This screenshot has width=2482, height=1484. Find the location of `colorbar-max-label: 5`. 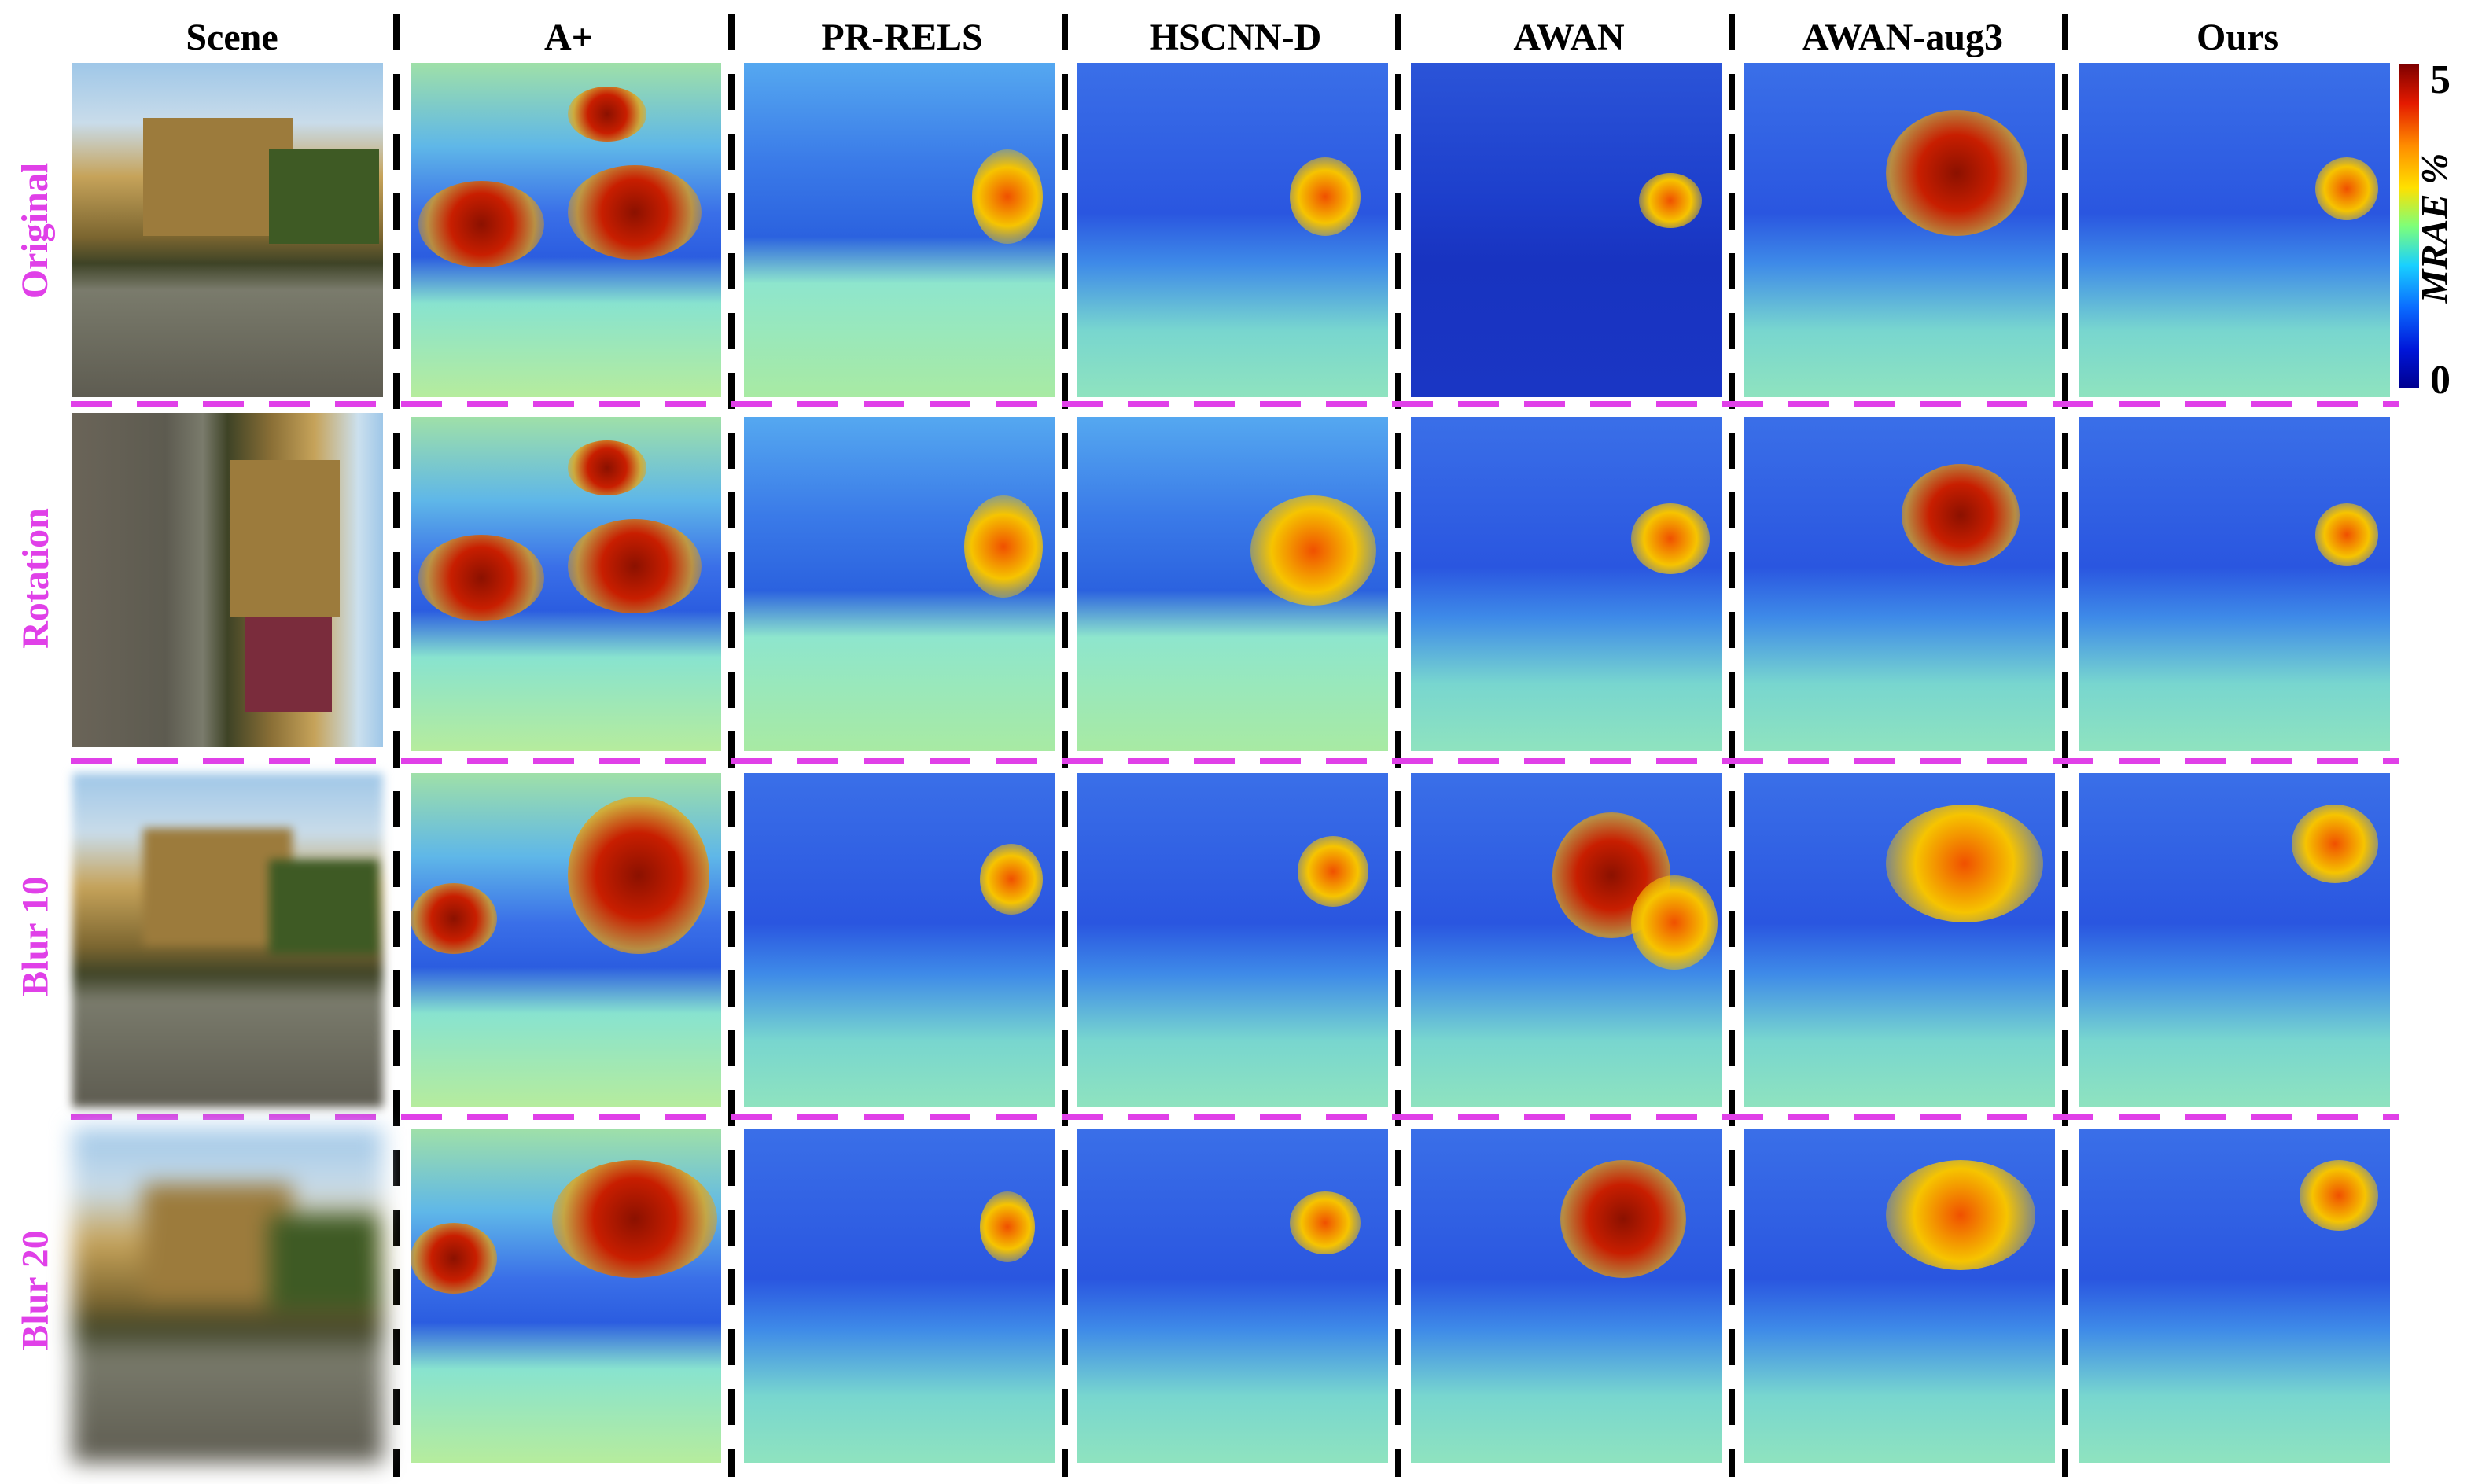

colorbar-max-label: 5 is located at coordinates (2440, 79).